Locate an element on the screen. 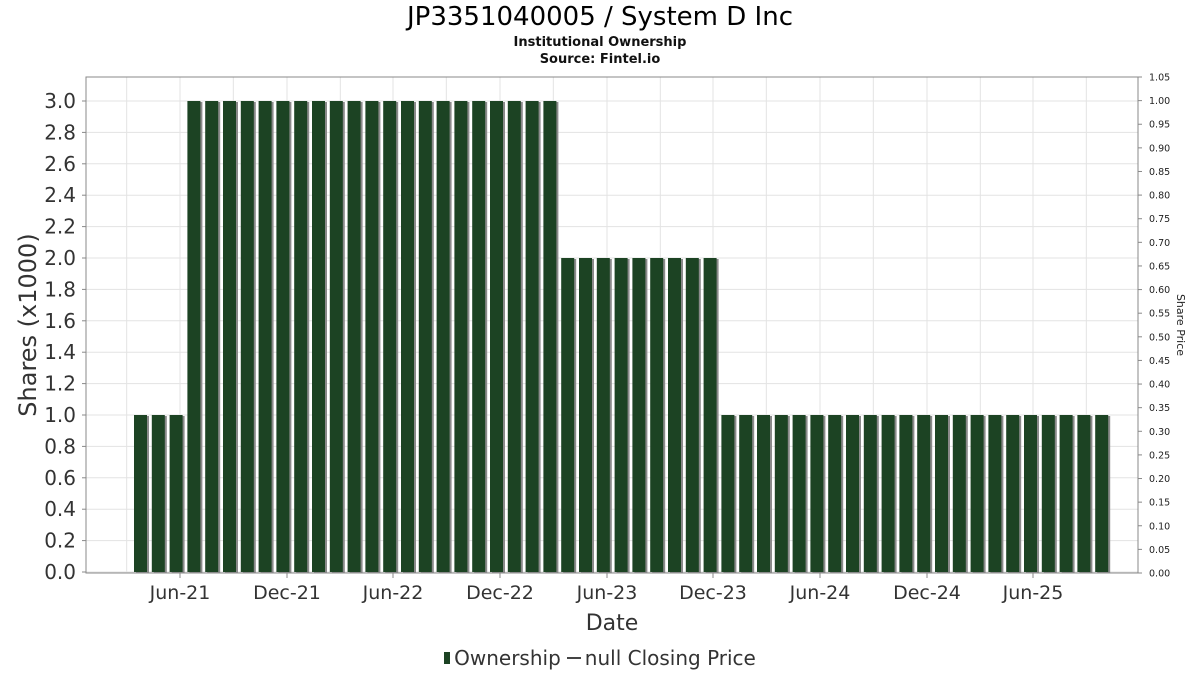  legend-price-swatch is located at coordinates (573, 658).